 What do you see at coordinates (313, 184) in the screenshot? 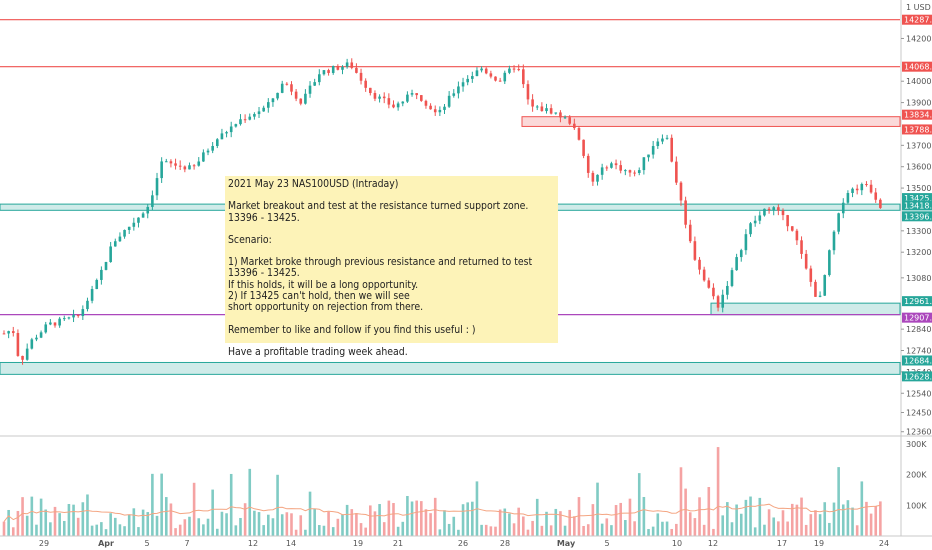
I see `note-line: 2021 May 23 NAS100USD (Intraday)` at bounding box center [313, 184].